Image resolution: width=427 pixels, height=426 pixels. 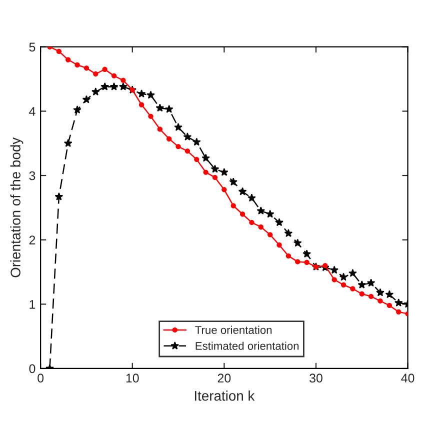 What do you see at coordinates (316, 378) in the screenshot?
I see `x-tick-label: 30` at bounding box center [316, 378].